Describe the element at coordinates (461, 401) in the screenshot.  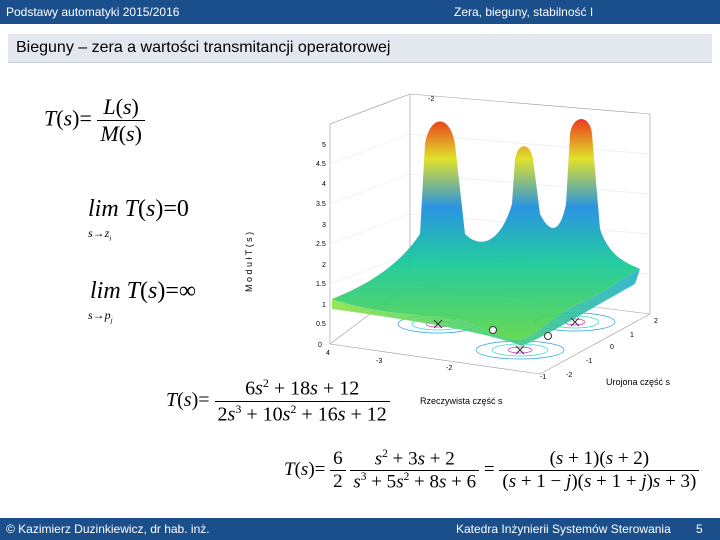
I see `x-axis-label: Rzeczywista część s` at that location.